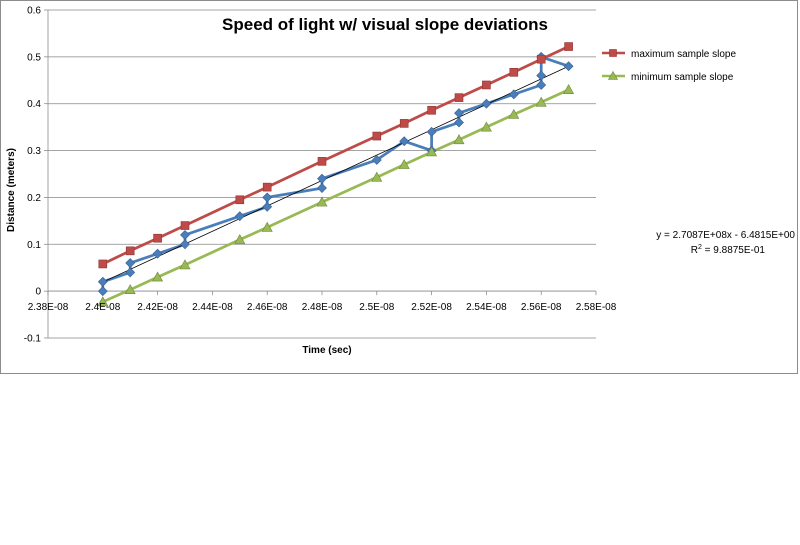  I want to click on y-tick-label: 0.5, so click(34, 57).